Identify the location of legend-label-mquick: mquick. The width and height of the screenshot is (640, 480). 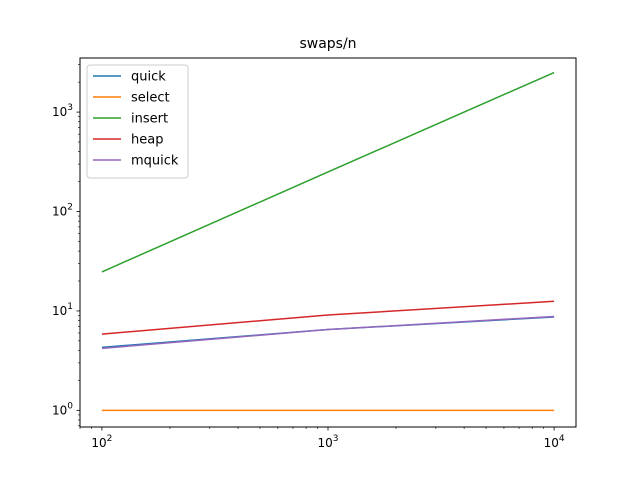
(155, 161).